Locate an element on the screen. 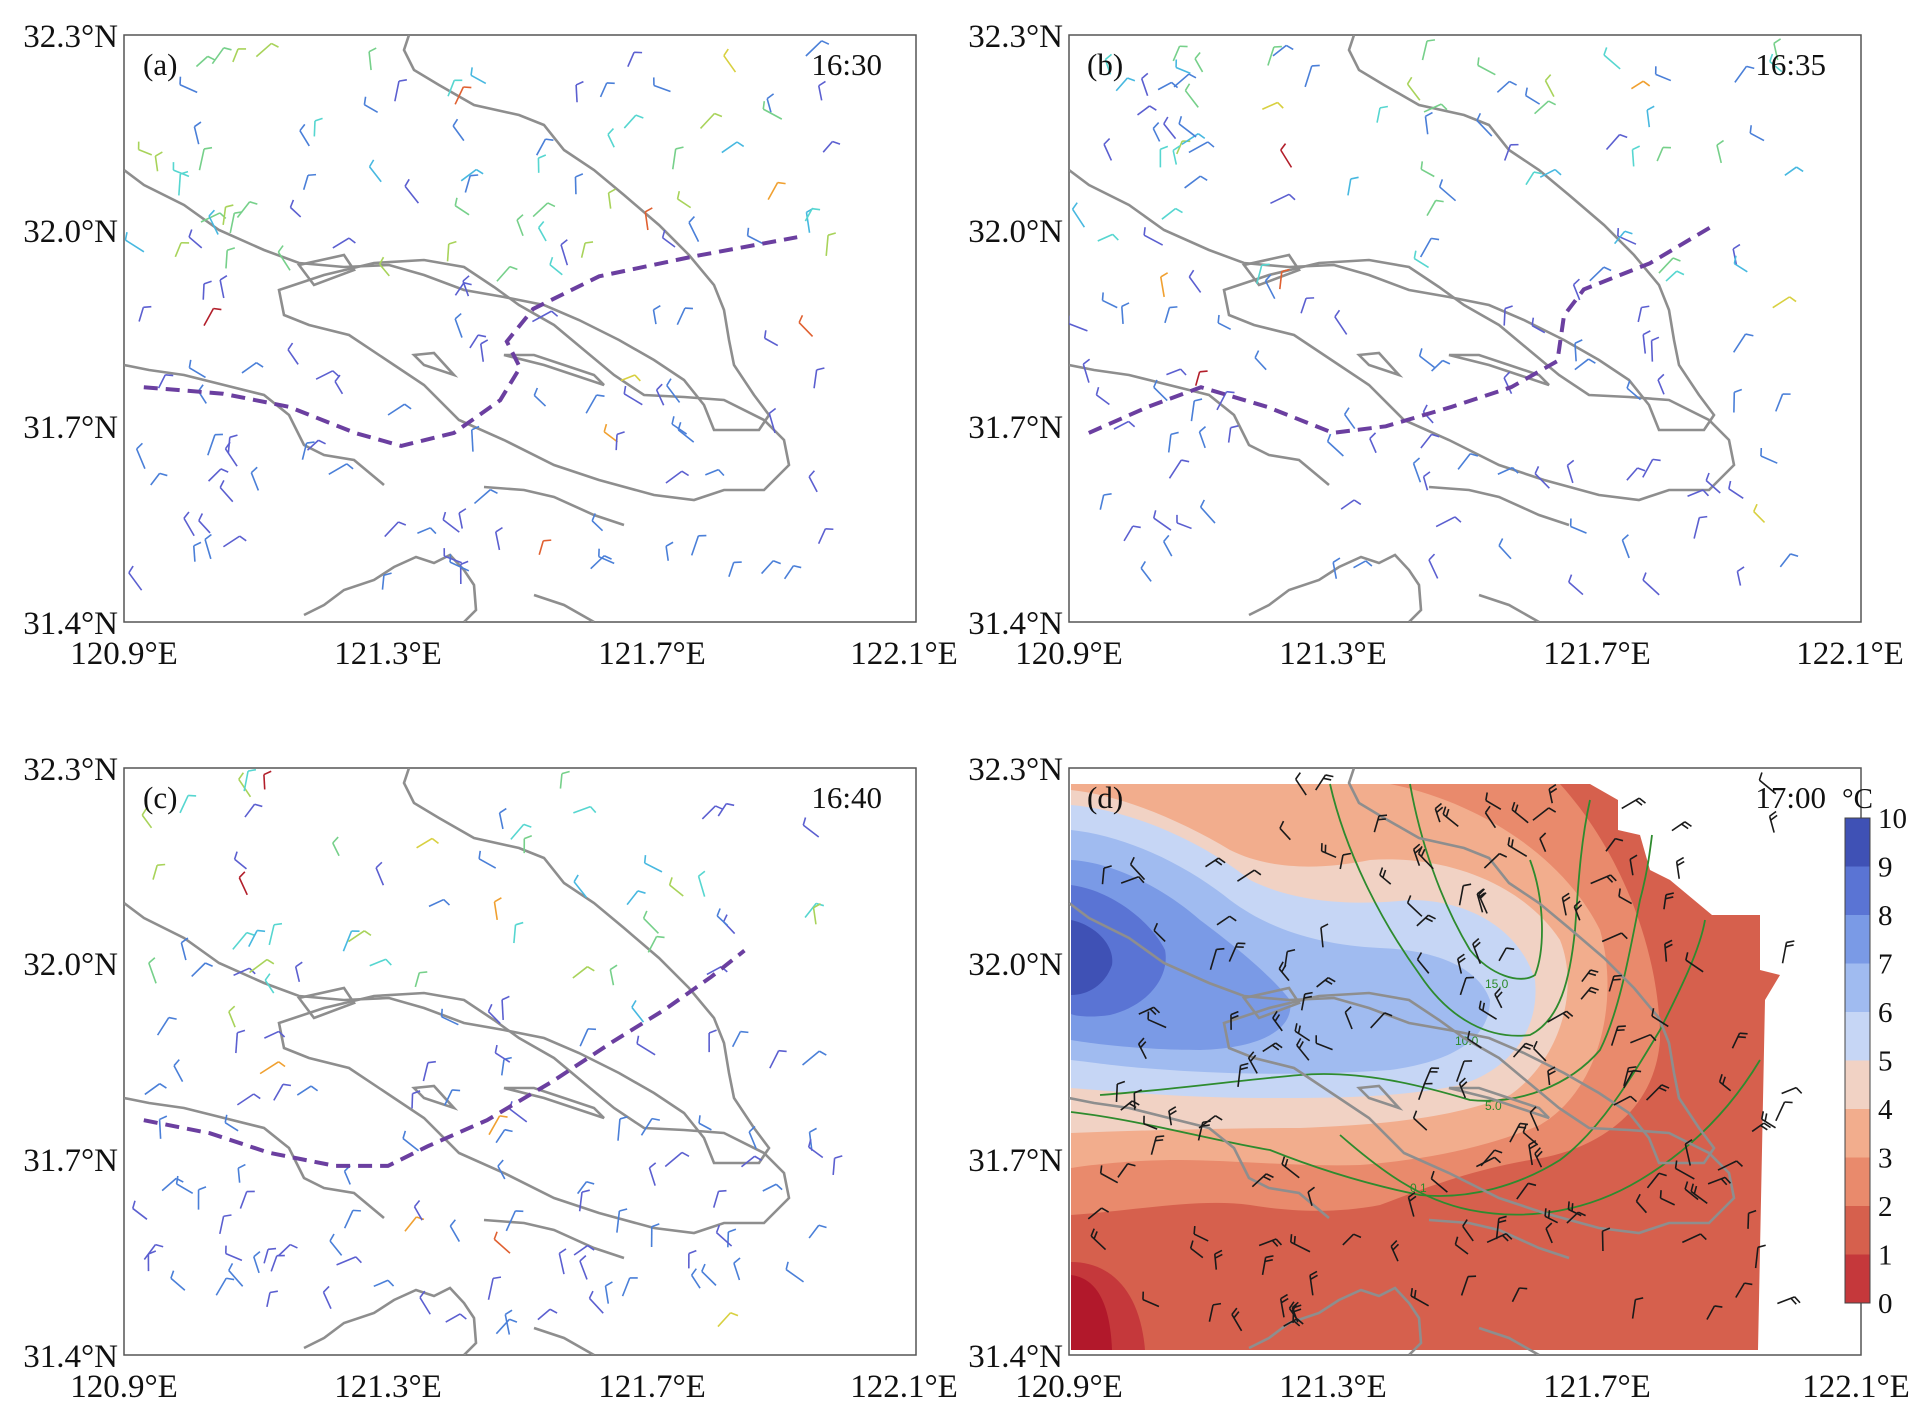  colorbar-tick-label: 1 is located at coordinates (1885, 1256).